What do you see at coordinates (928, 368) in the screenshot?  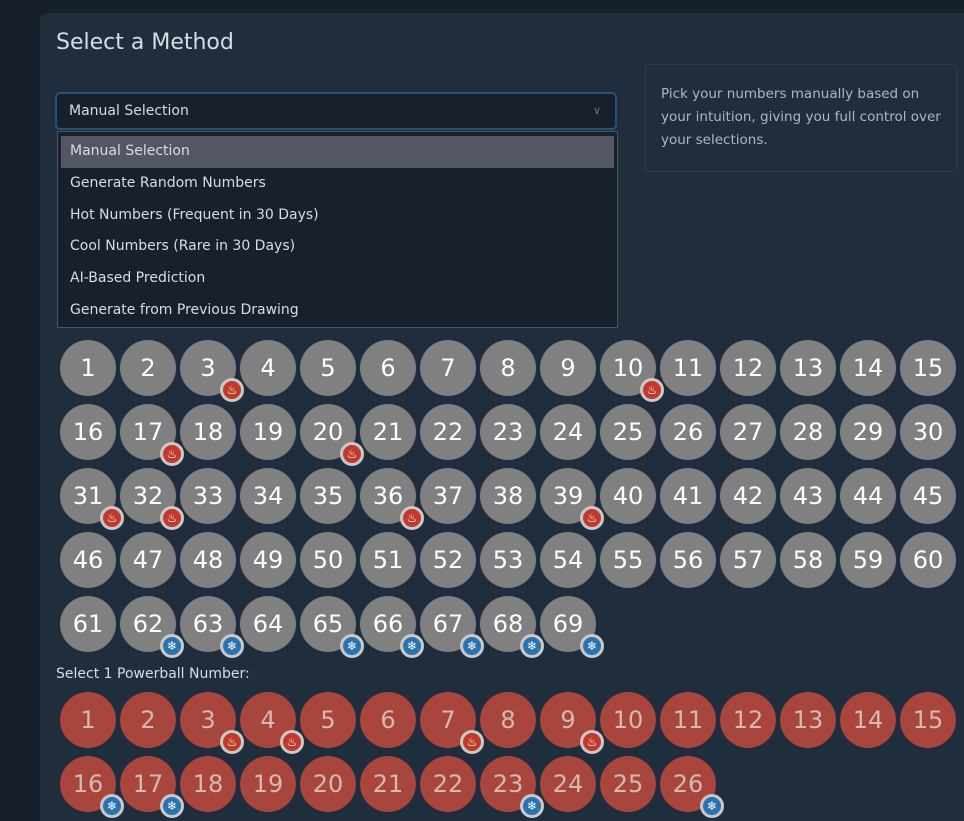 I see `ball-15: 15` at bounding box center [928, 368].